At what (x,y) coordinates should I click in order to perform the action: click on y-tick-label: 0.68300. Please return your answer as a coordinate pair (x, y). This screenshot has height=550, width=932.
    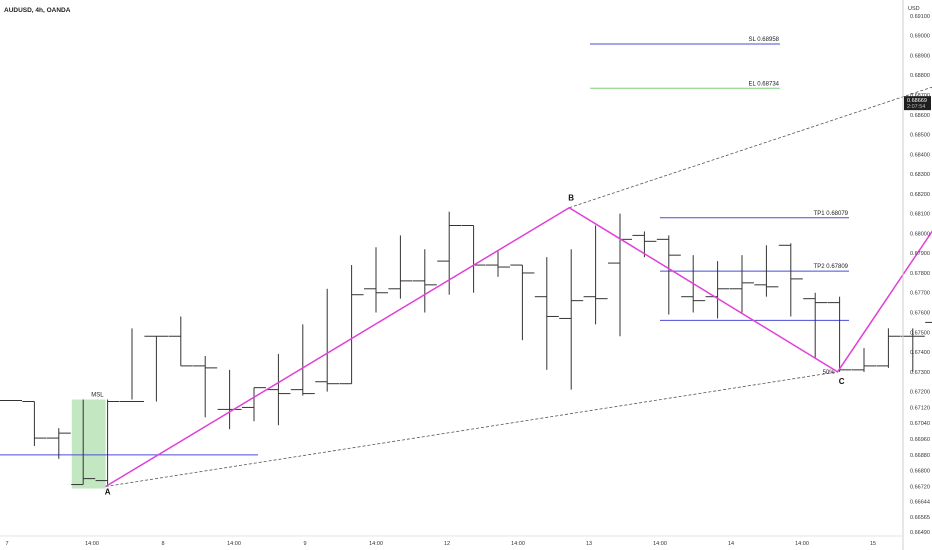
    Looking at the image, I should click on (920, 175).